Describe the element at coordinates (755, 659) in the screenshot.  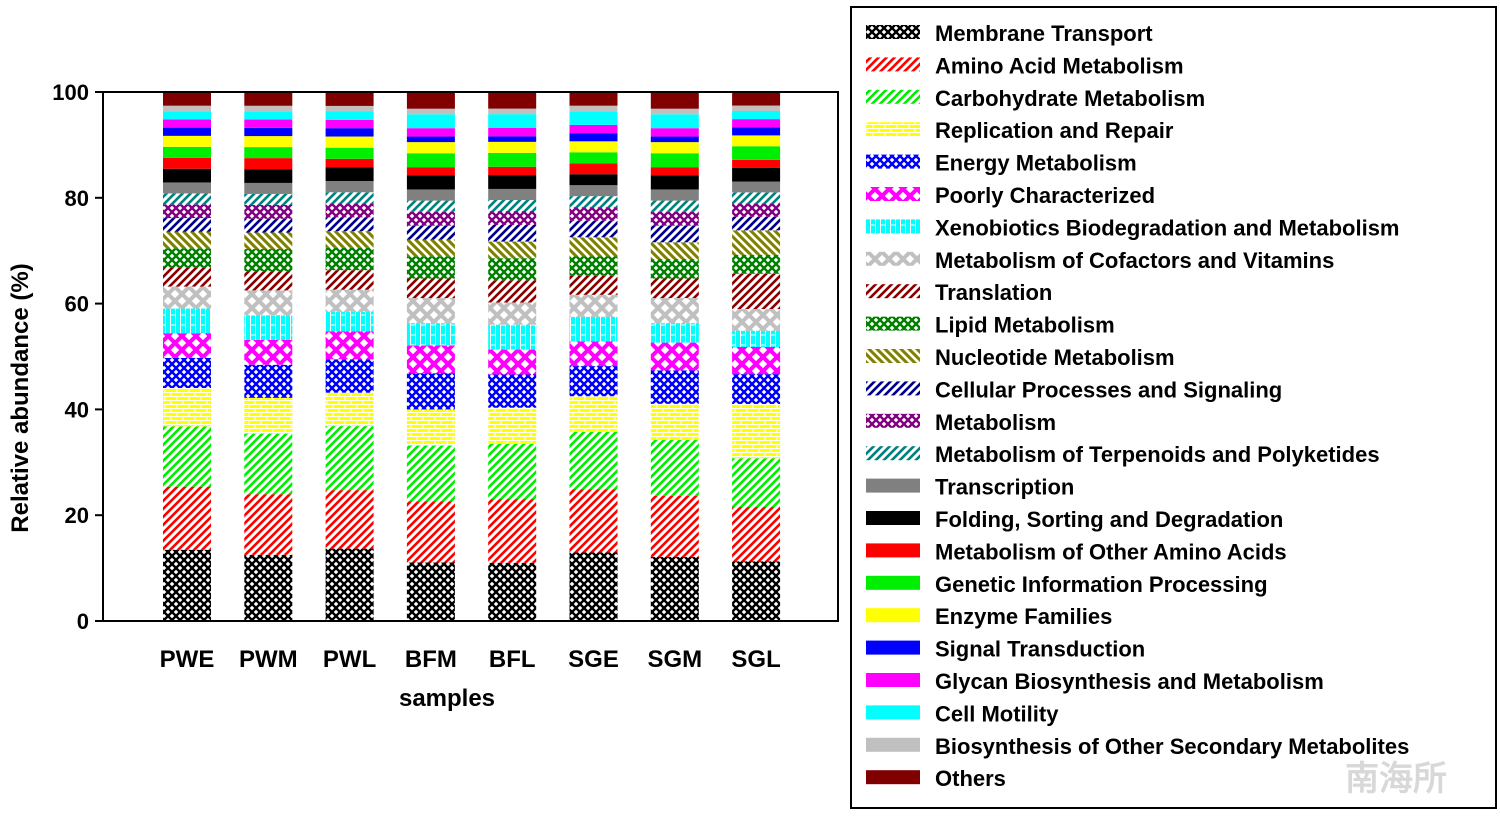
I see `x-tick-label: SGL` at that location.